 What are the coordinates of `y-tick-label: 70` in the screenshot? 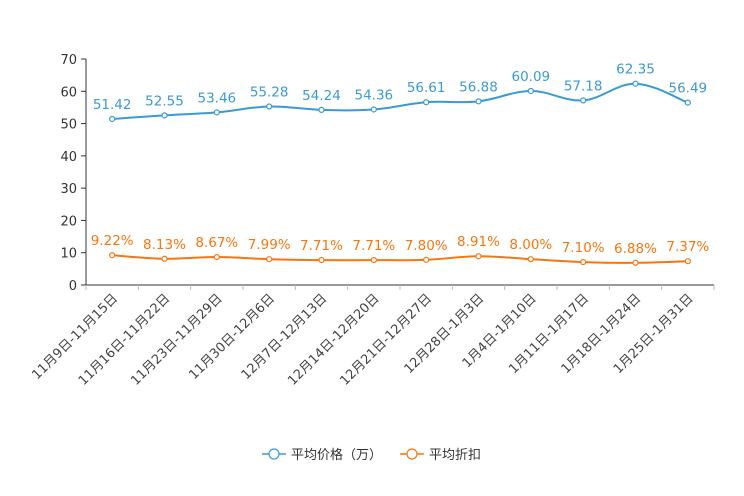 It's located at (68, 60).